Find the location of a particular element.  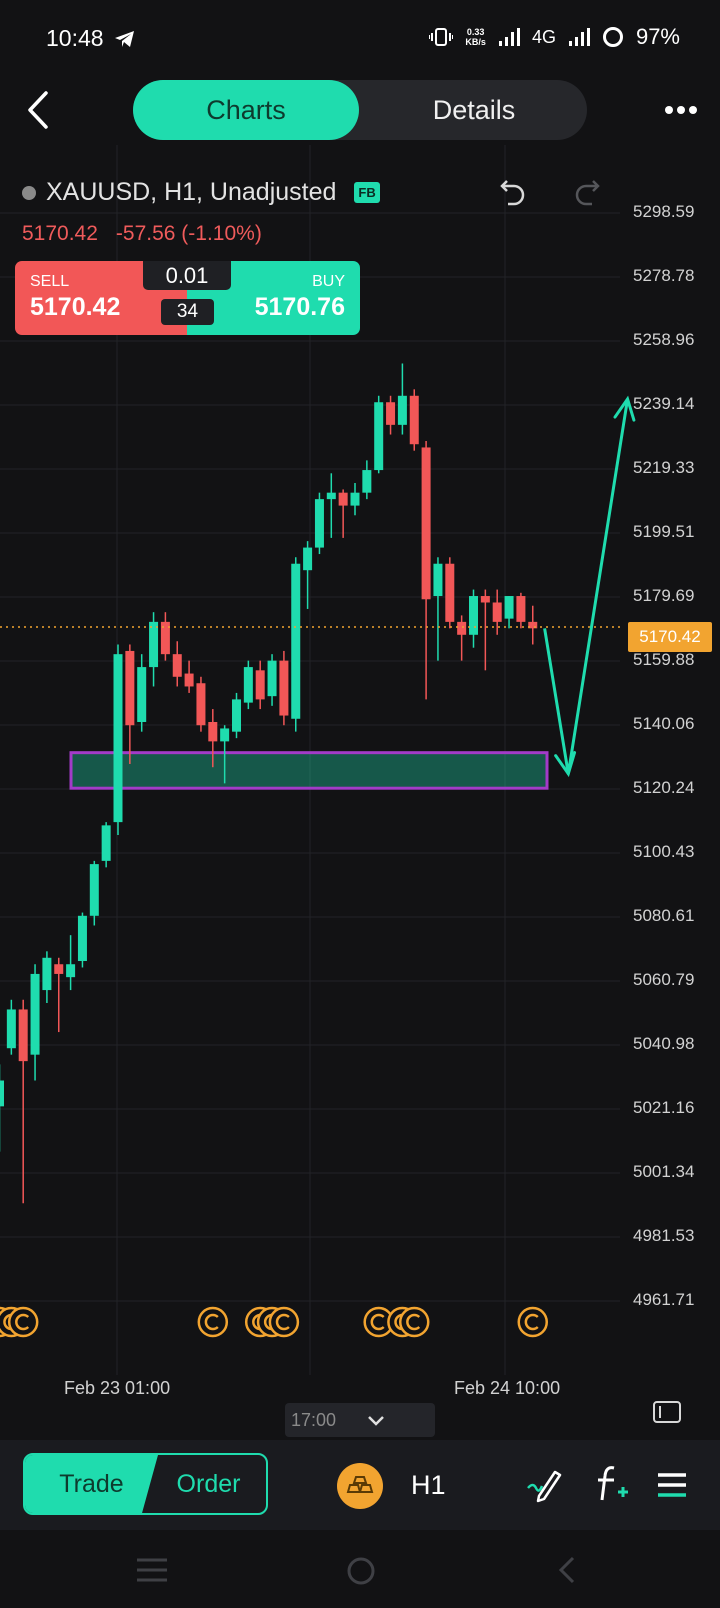

speed-unit: KB/s is located at coordinates (475, 42).